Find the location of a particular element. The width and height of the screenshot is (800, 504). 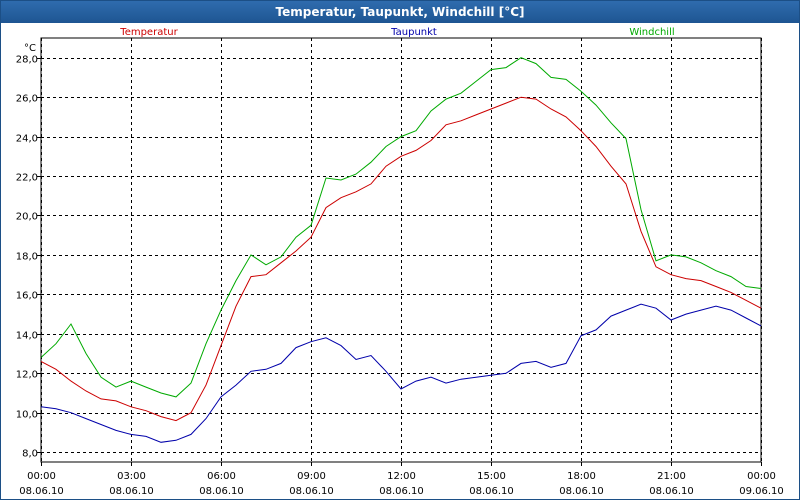

window-title: Temperatur, Taupunkt, Windchill [°C] is located at coordinates (400, 12).